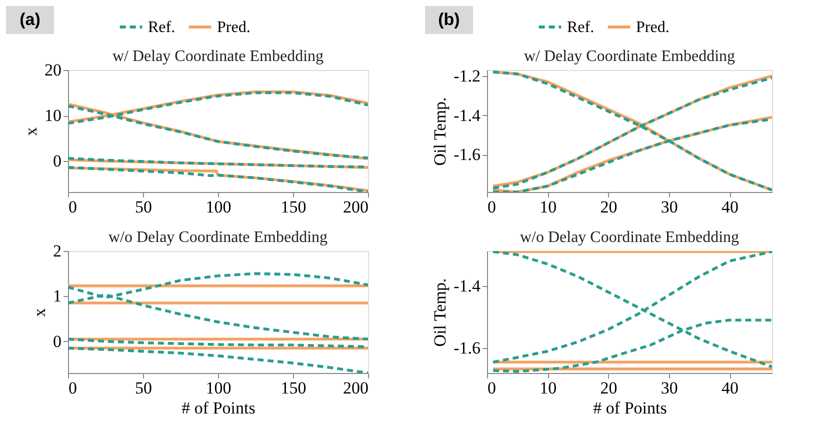 This screenshot has height=445, width=824. Describe the element at coordinates (53, 116) in the screenshot. I see `y-tick-label: 10` at that location.